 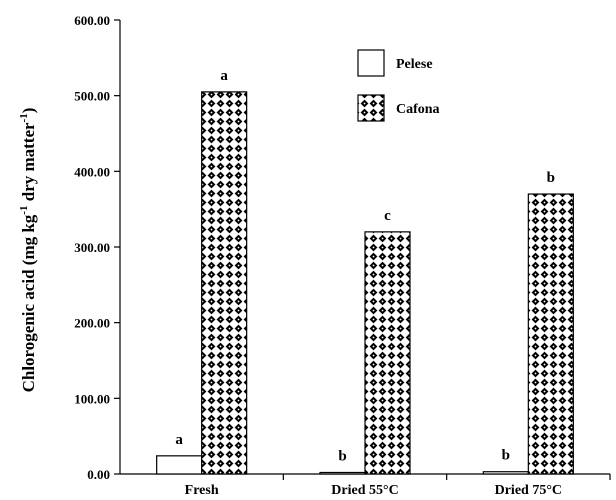 What do you see at coordinates (202, 490) in the screenshot?
I see `x-tick-label: Fresh` at bounding box center [202, 490].